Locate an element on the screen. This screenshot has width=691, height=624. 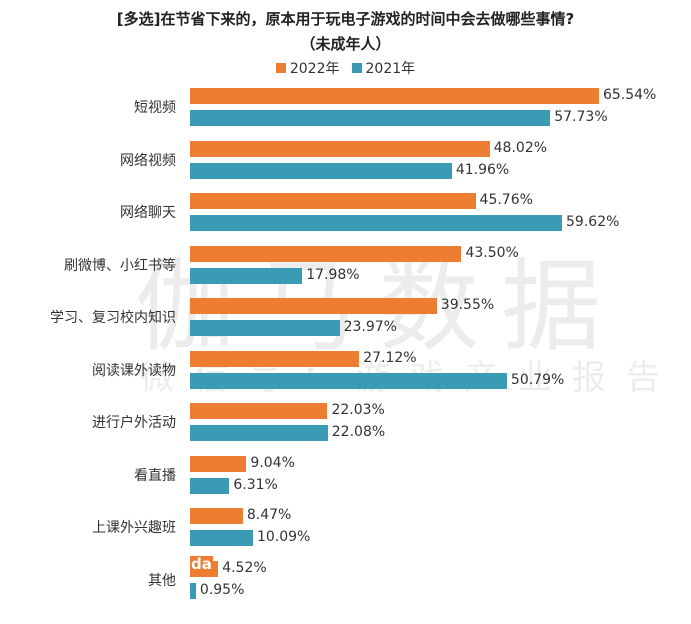
value-label-2021: 41.96% is located at coordinates (482, 169).